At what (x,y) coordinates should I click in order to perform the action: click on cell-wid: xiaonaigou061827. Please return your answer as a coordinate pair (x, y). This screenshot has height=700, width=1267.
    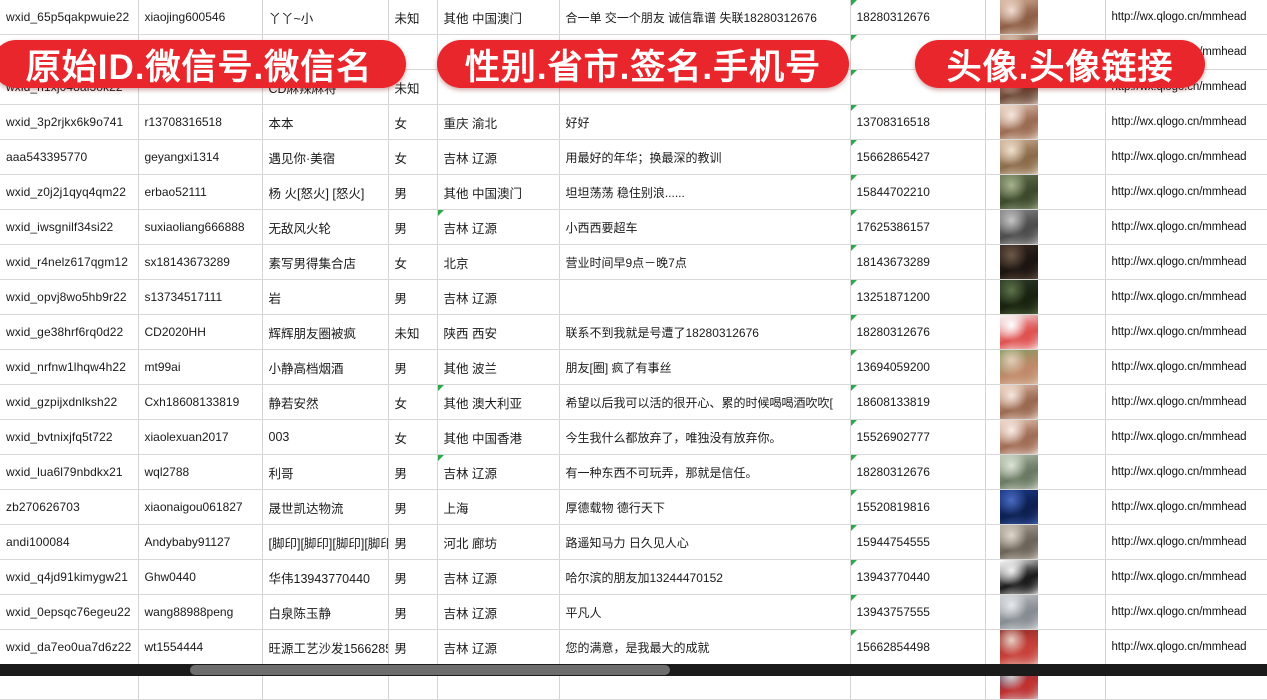
    Looking at the image, I should click on (200, 507).